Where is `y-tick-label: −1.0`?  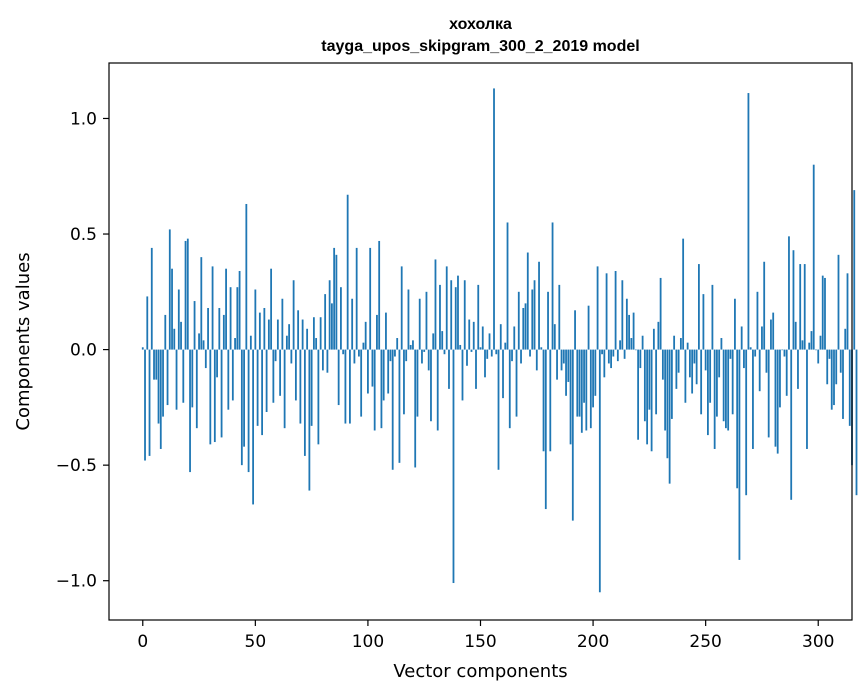 y-tick-label: −1.0 is located at coordinates (76, 582).